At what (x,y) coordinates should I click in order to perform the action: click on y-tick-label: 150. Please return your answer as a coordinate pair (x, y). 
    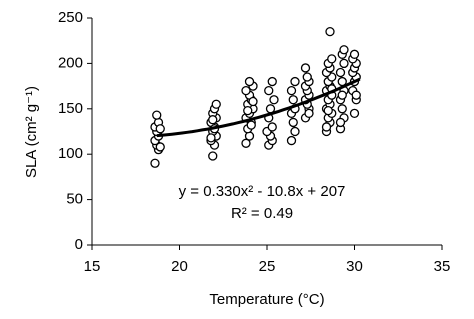
    Looking at the image, I should click on (70, 108).